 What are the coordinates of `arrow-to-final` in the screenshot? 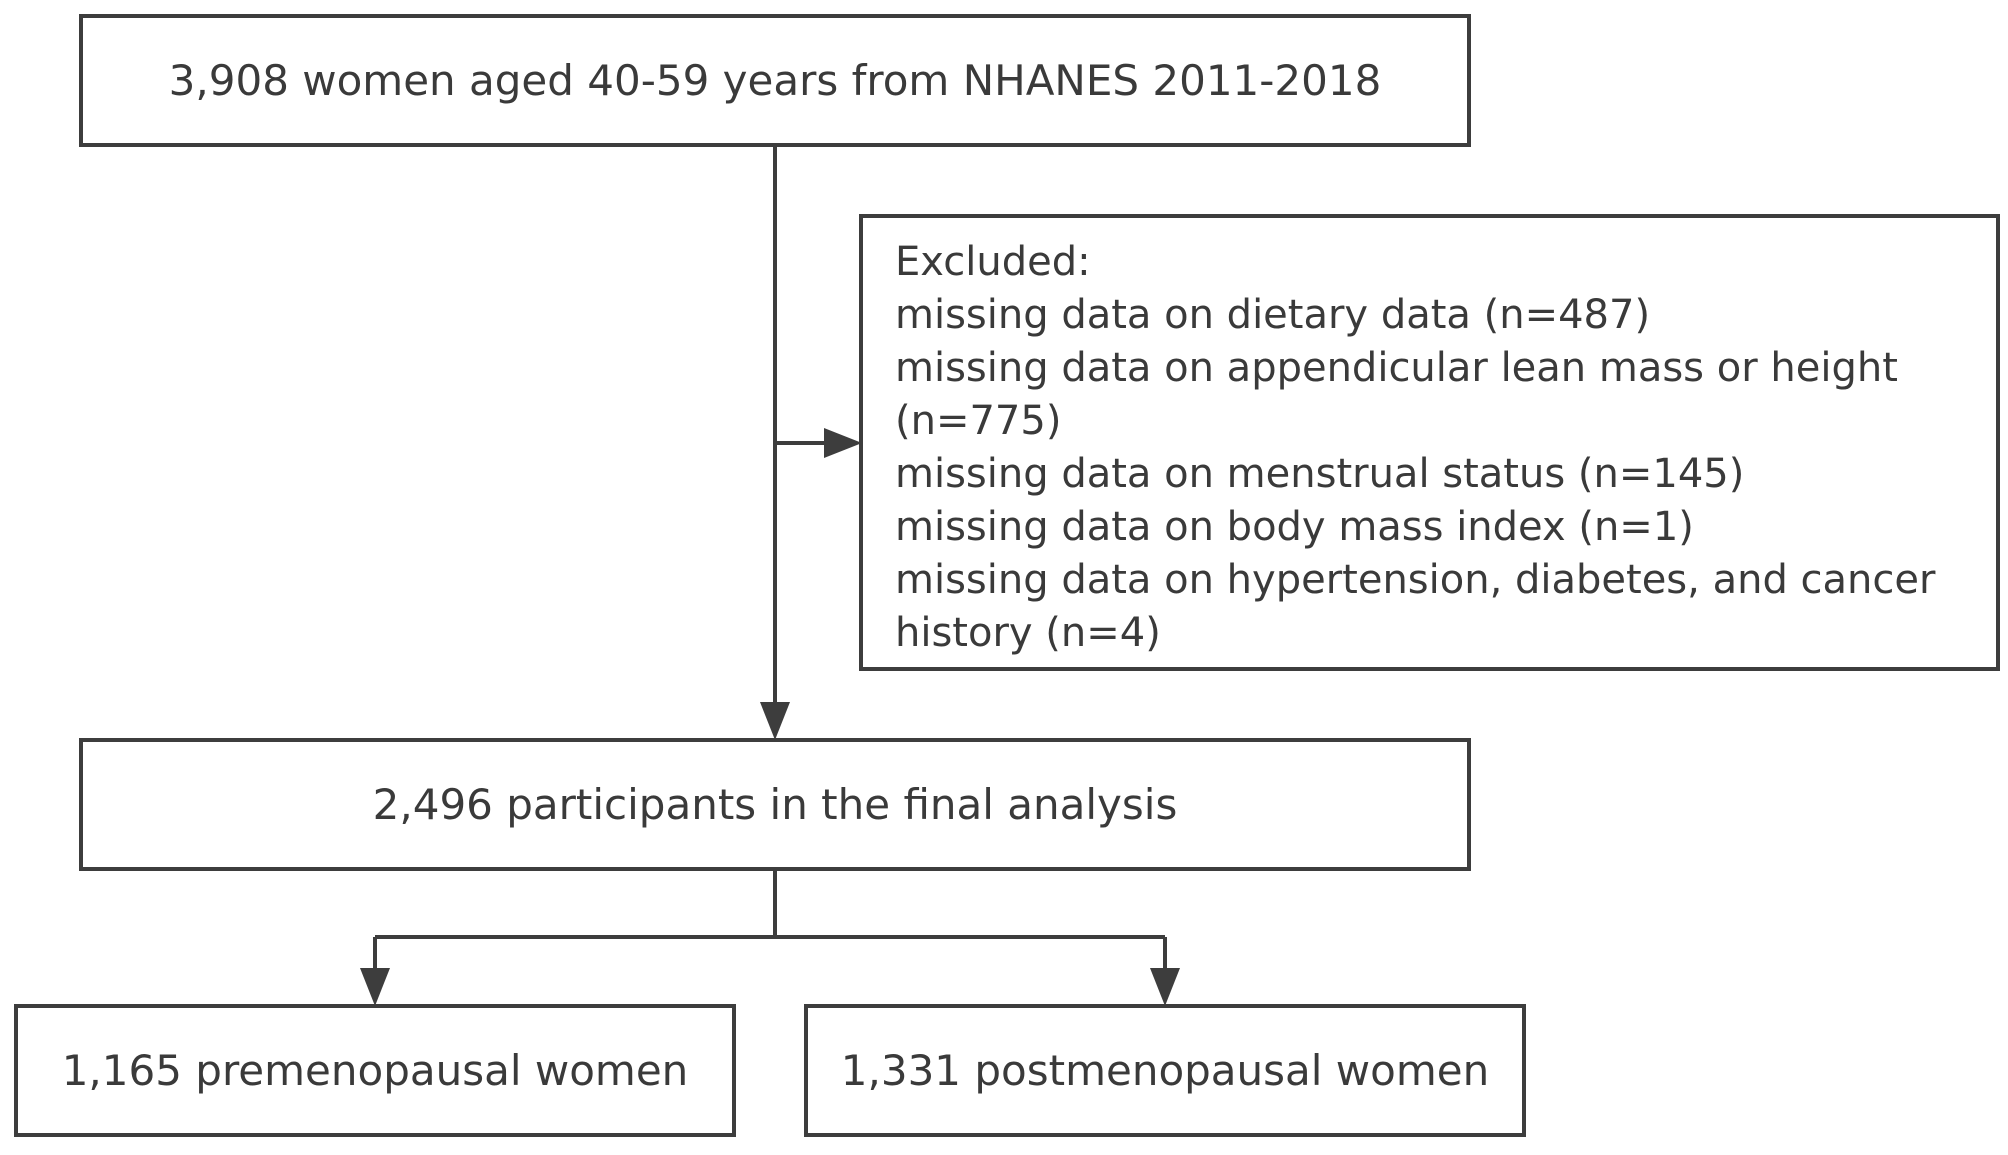 It's located at (775, 721).